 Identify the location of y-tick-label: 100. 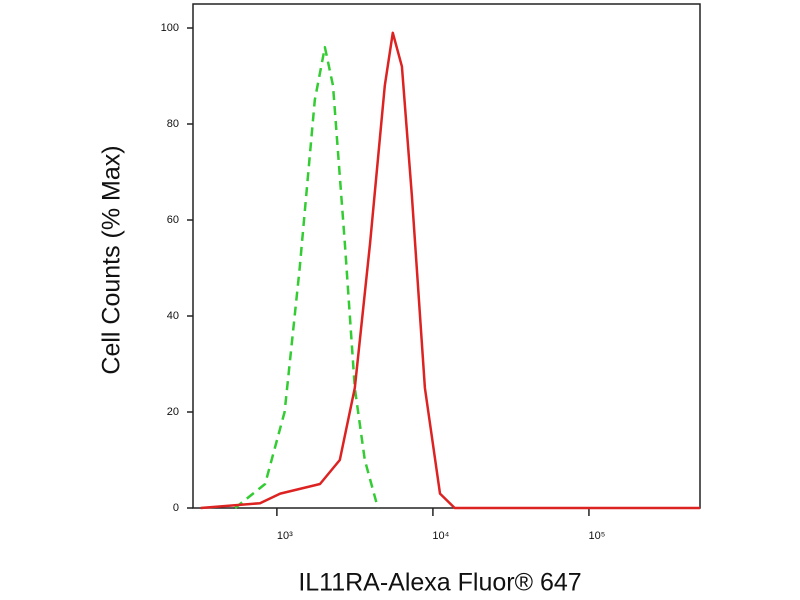
(170, 28).